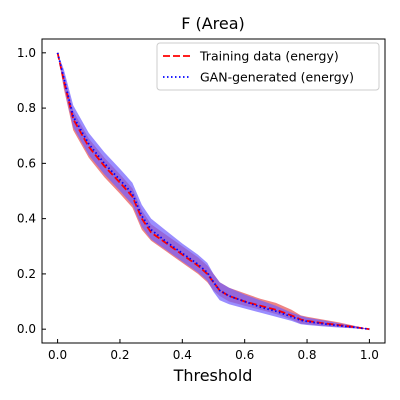 This screenshot has height=400, width=400. I want to click on x-tick-label: 0.6, so click(244, 355).